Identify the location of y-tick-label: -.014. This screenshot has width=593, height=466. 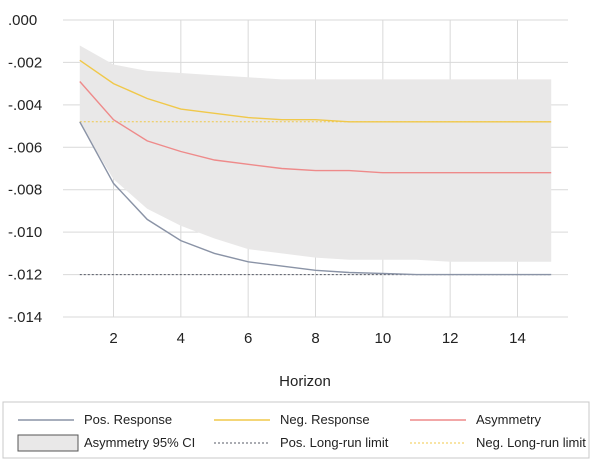
(25, 317).